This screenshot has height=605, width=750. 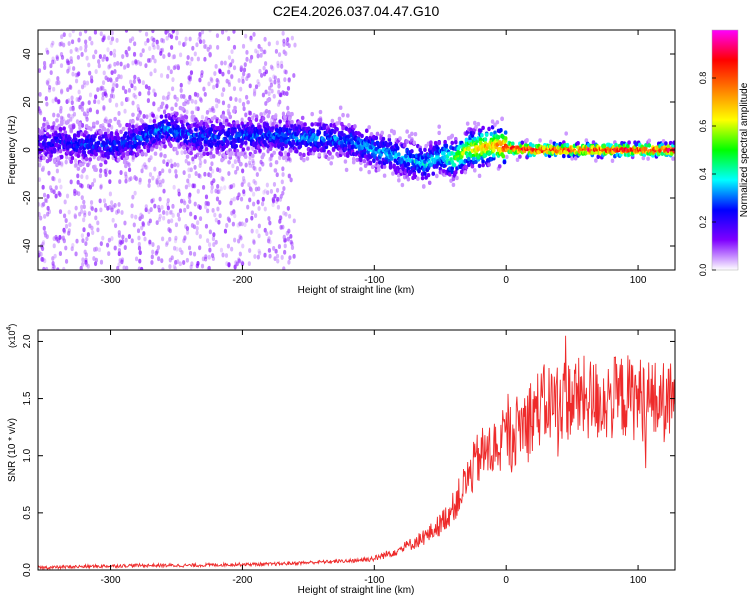 What do you see at coordinates (11, 336) in the screenshot?
I see `snr-y-multiplier: (x104)` at bounding box center [11, 336].